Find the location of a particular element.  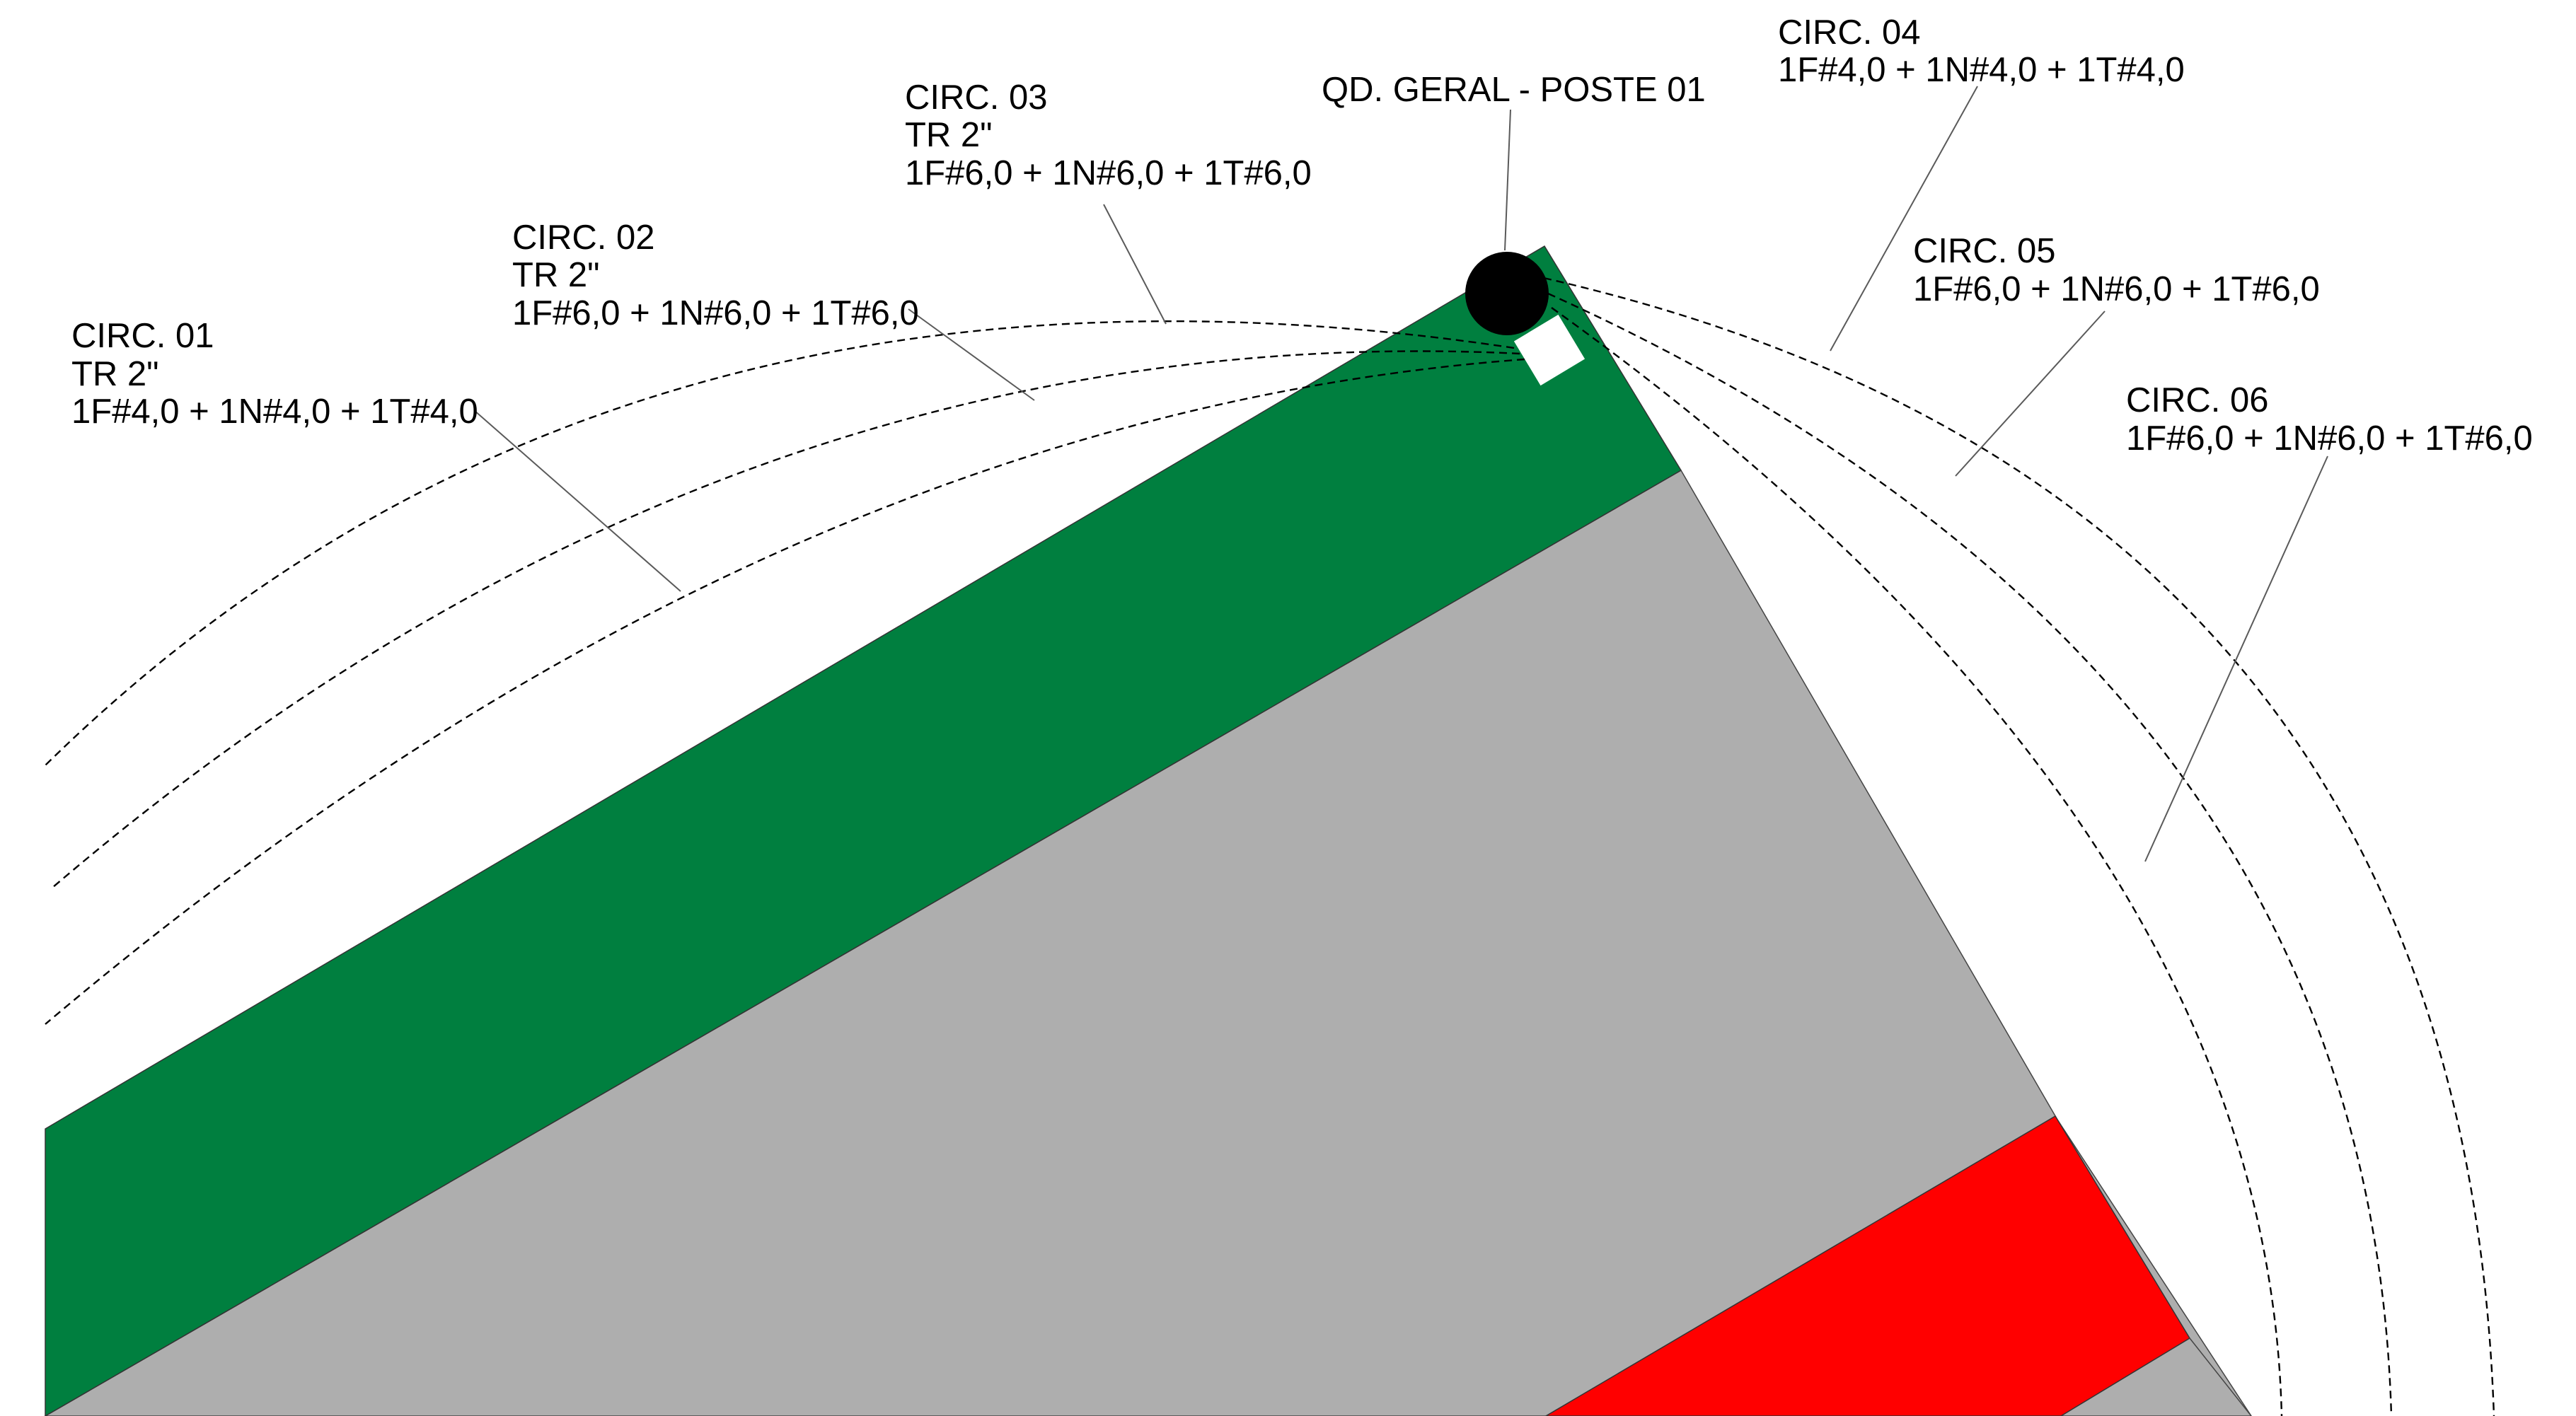

circuit-label-05: CIRC. 05 1F#6,0 + 1N#6,0 + 1T#6,0 is located at coordinates (2116, 270).